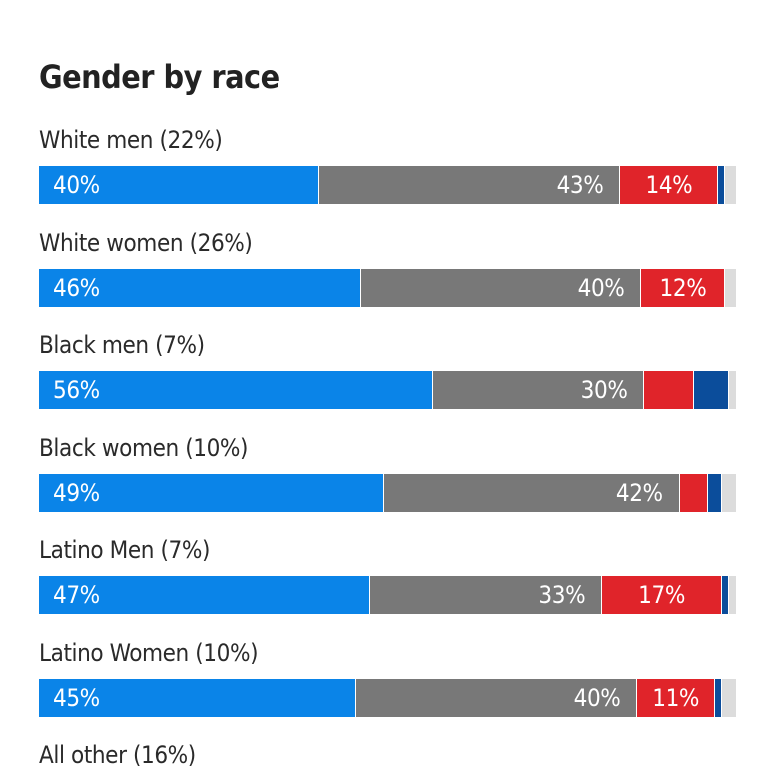 The image size is (775, 775). I want to click on row-label: Black men (7%), so click(122, 345).